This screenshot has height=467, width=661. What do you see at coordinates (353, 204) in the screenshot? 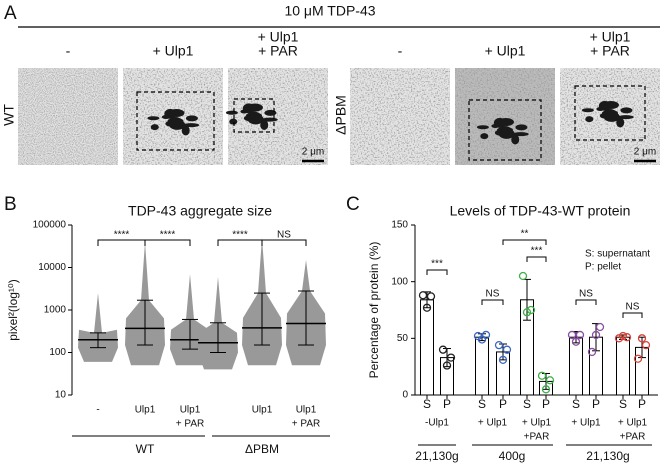
I see `panel-letter: C` at bounding box center [353, 204].